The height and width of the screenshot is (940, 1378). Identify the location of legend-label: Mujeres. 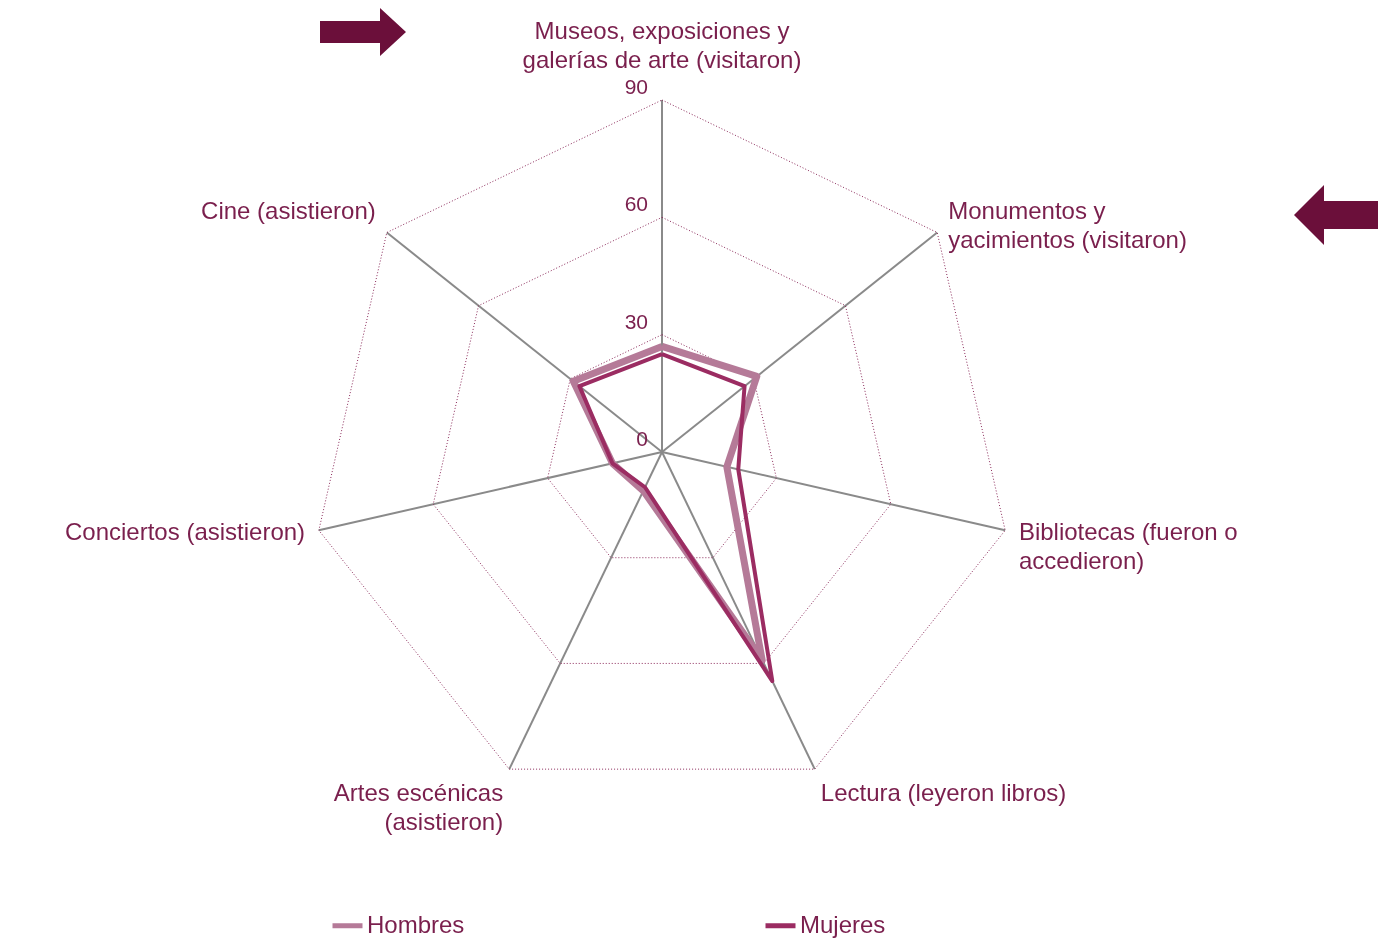
(843, 924).